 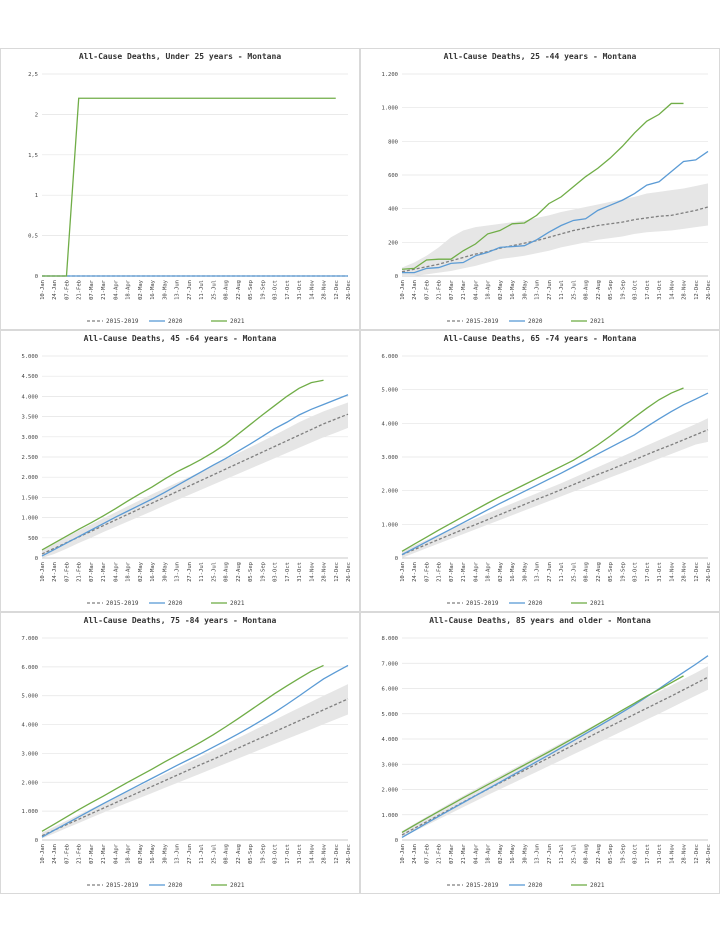 I want to click on panel, so click(x=180, y=189).